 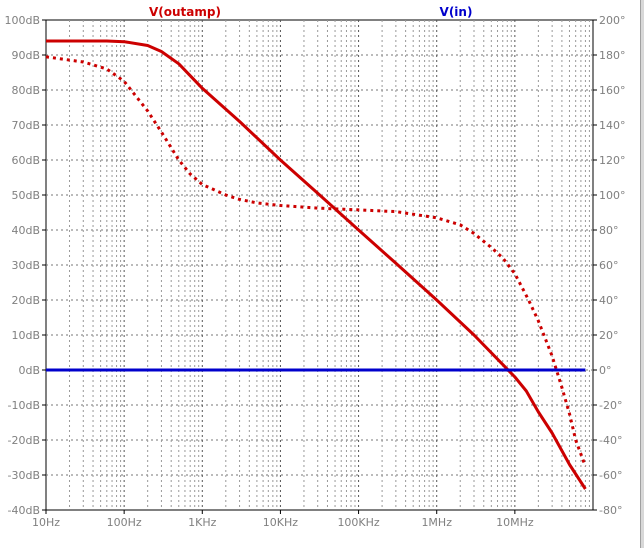 What do you see at coordinates (436, 522) in the screenshot?
I see `x-tick-label: 1MHz` at bounding box center [436, 522].